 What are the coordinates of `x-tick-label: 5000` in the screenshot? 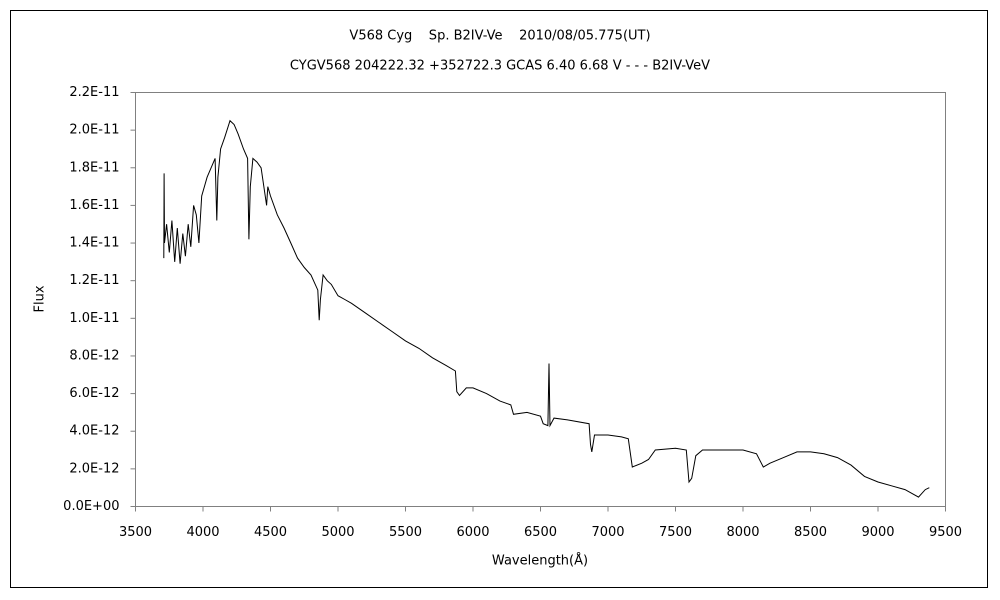 It's located at (337, 532).